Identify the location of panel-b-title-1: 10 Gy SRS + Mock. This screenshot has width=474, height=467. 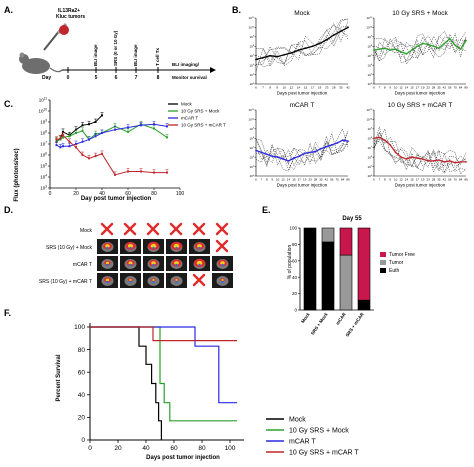
(420, 13).